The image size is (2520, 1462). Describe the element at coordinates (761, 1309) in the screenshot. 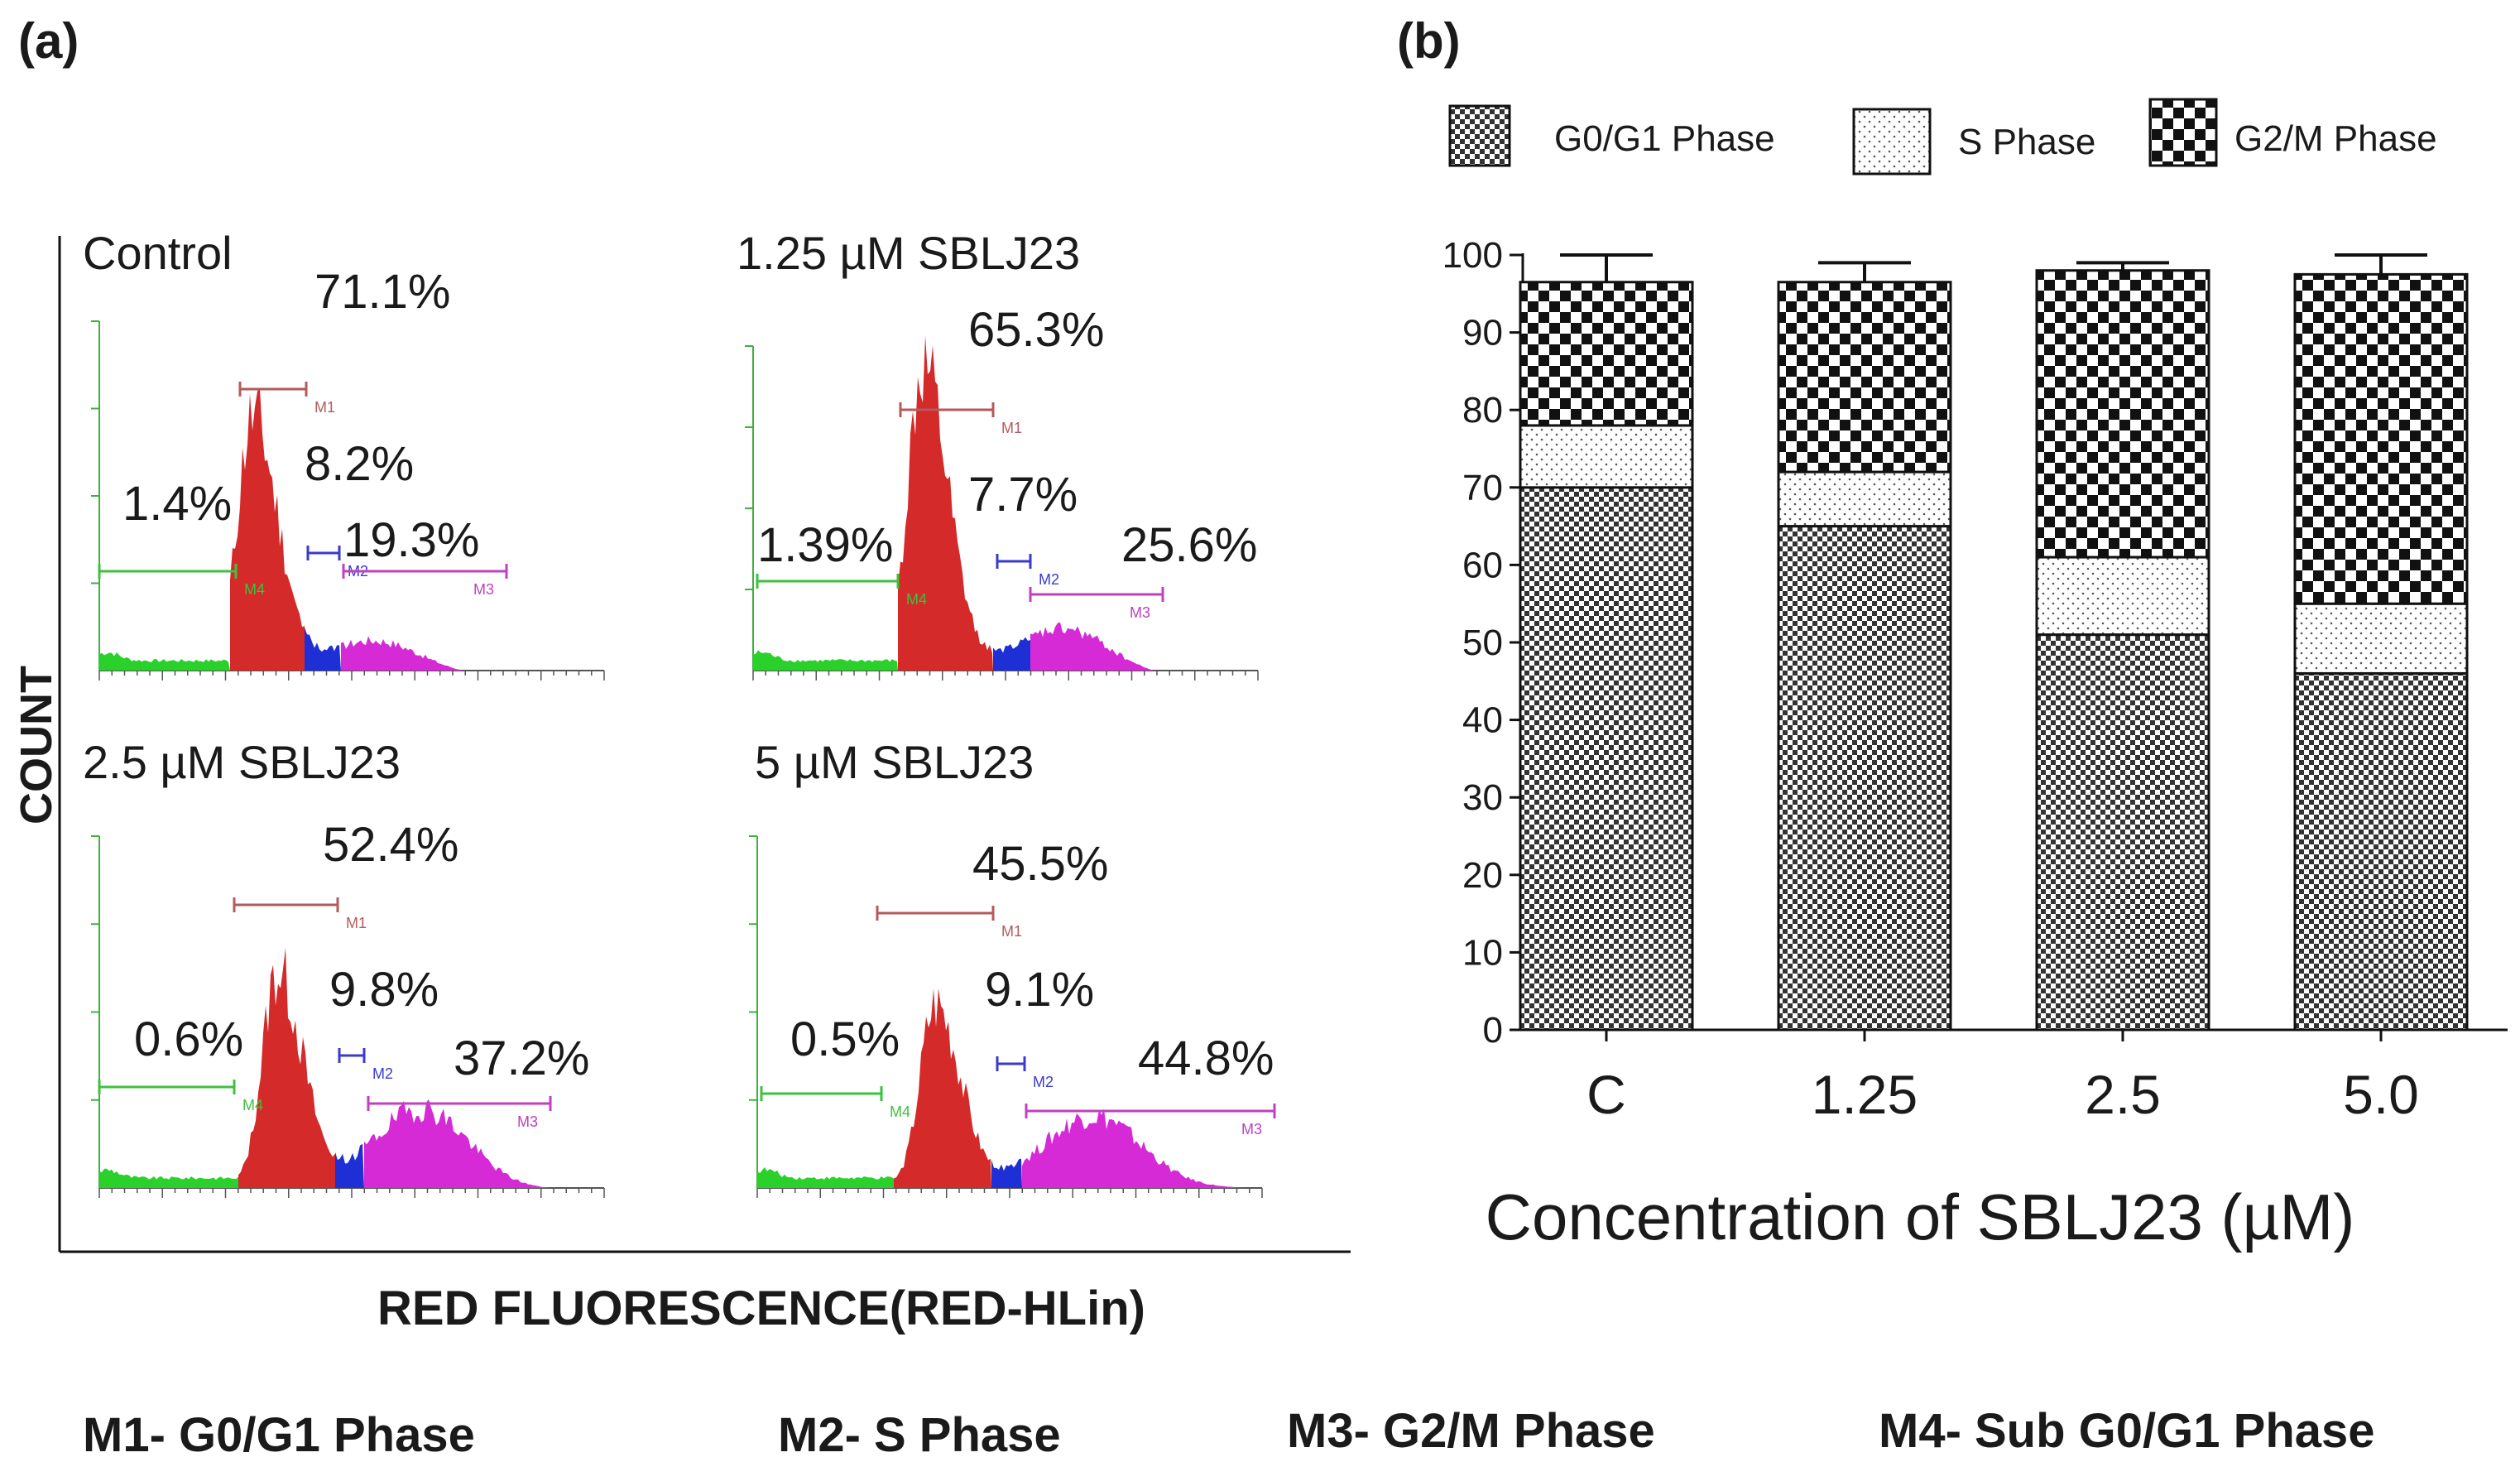

I see `red-fluorescence-axis-label: RED FLUORESCENCE(RED-HLin)` at that location.